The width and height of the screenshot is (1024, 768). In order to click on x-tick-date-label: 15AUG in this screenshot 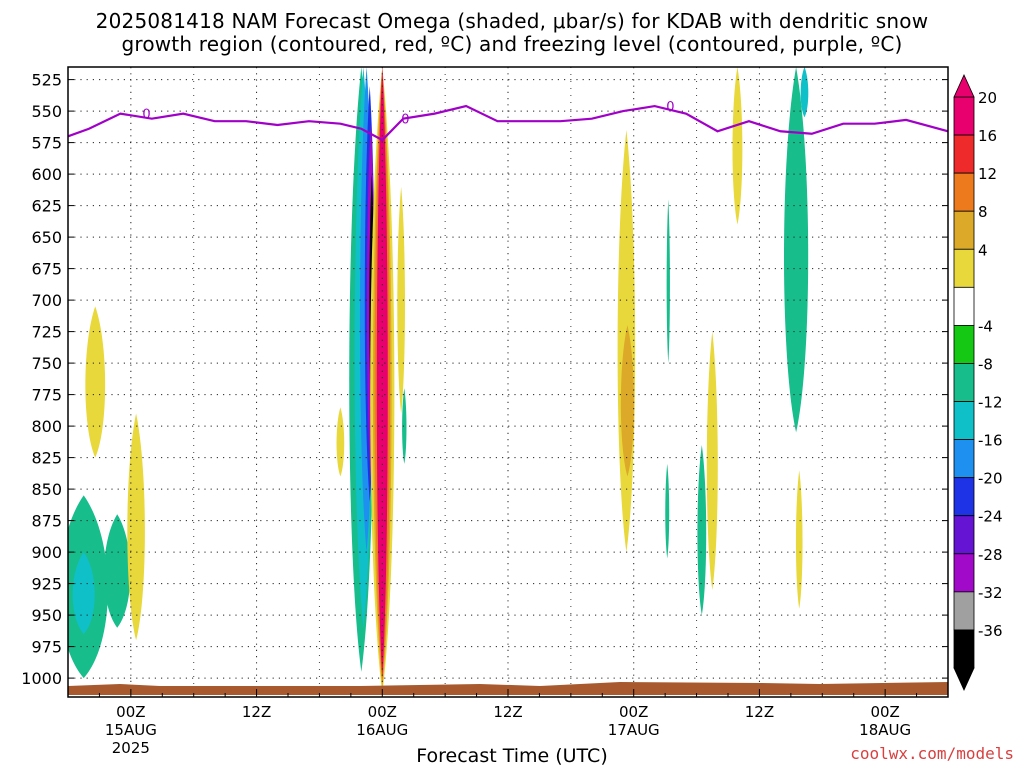, I will do `click(131, 730)`.